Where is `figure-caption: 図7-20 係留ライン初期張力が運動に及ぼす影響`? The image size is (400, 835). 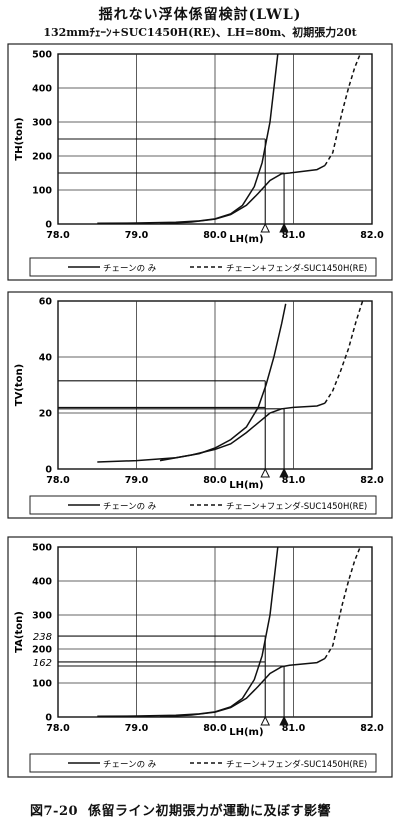
figure-caption: 図7-20 係留ライン初期張力が運動に及ぼす影響 is located at coordinates (210, 809).